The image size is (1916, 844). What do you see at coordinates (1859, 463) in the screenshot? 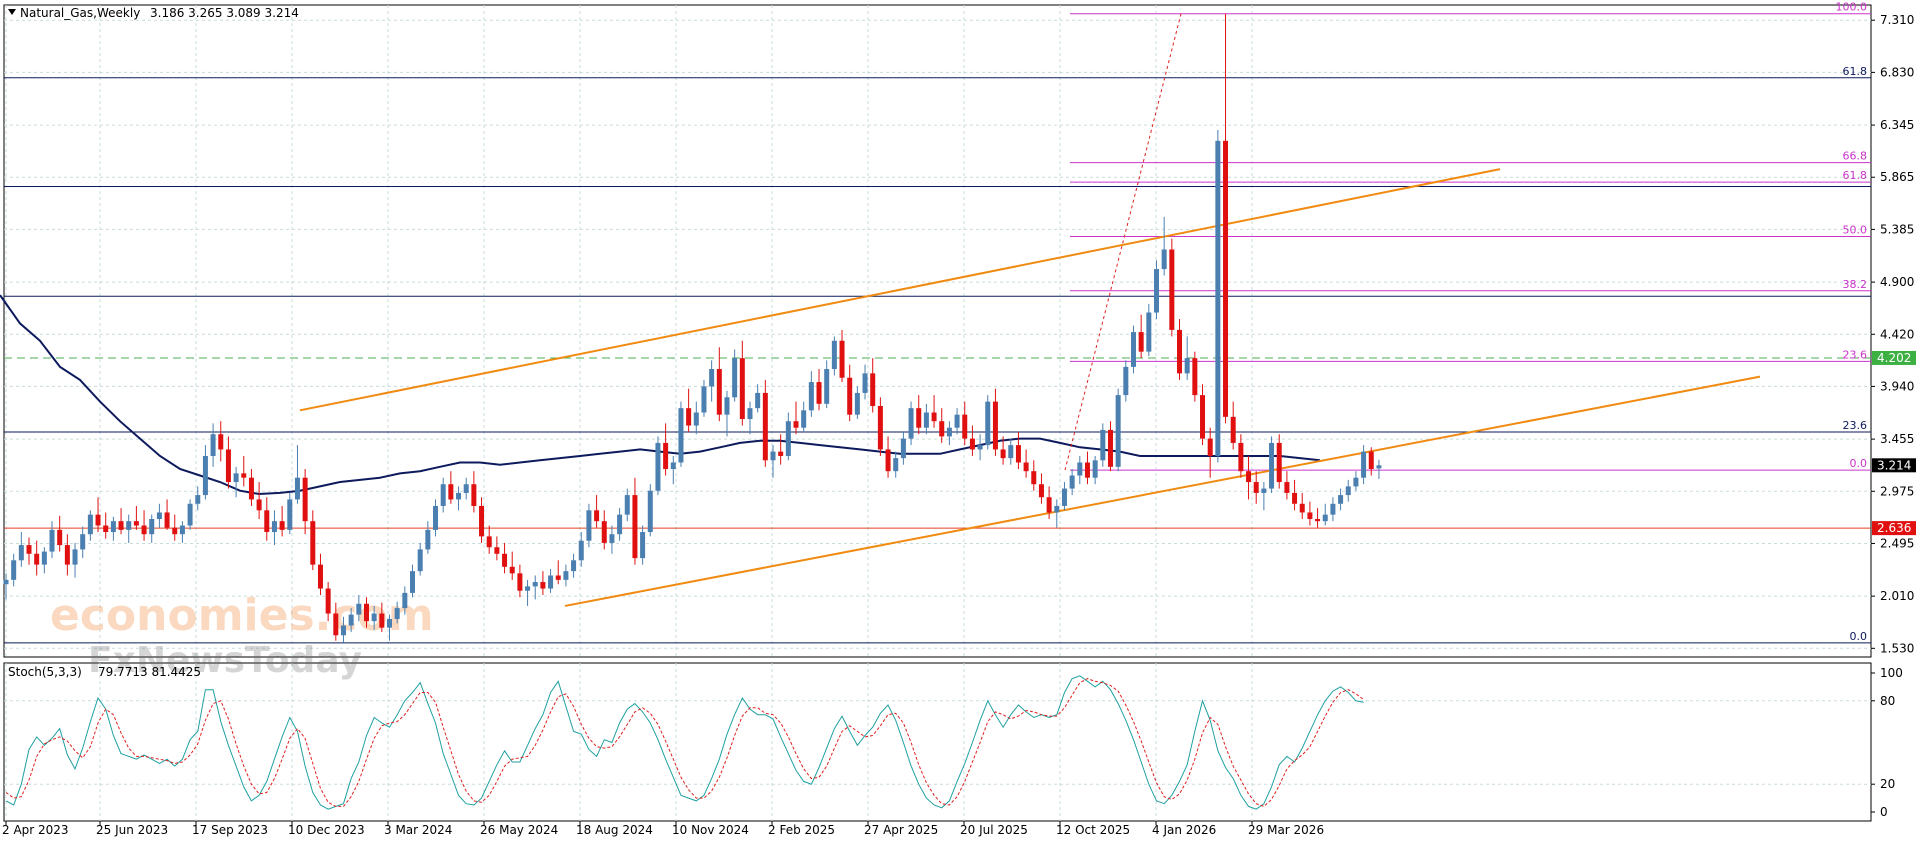
I see `fibonacci-level-label: 0.0` at bounding box center [1859, 463].